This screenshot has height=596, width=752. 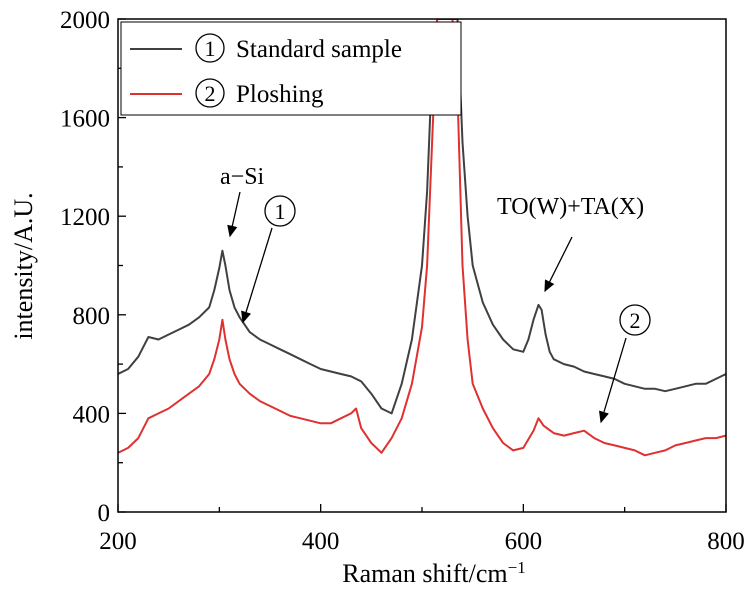 I want to click on annotation-1-arrow, so click(x=257, y=275).